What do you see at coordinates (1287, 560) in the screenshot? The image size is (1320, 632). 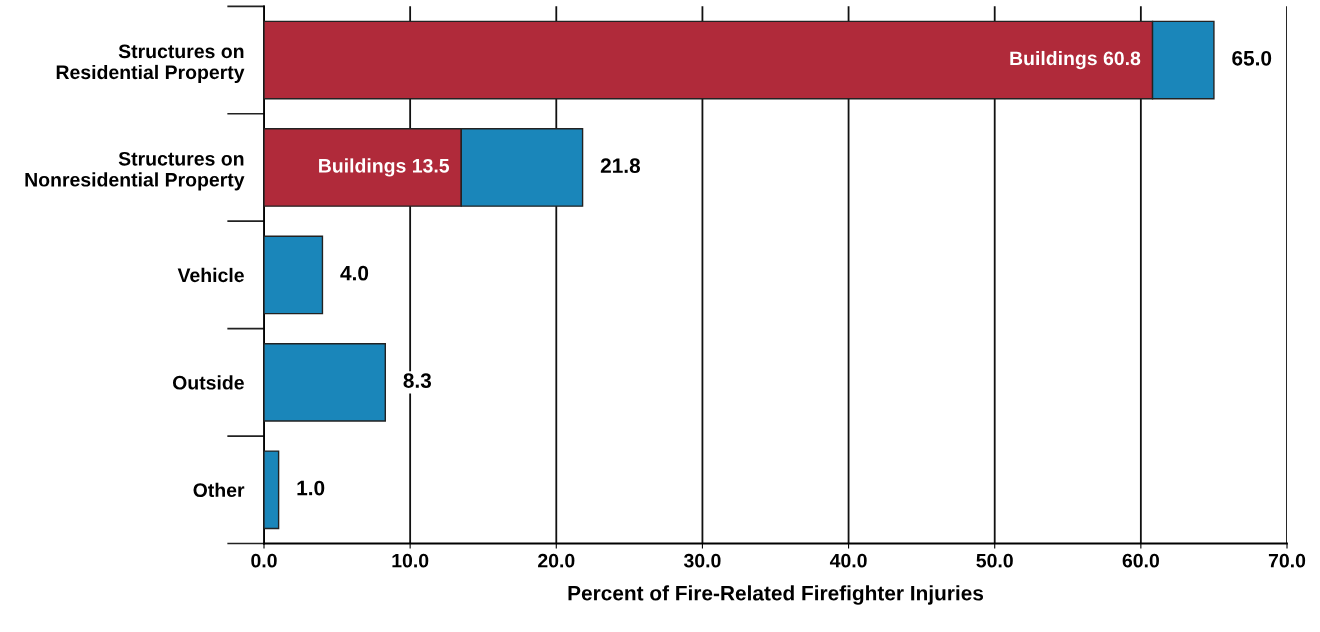 I see `x-tick-label: 70.0` at bounding box center [1287, 560].